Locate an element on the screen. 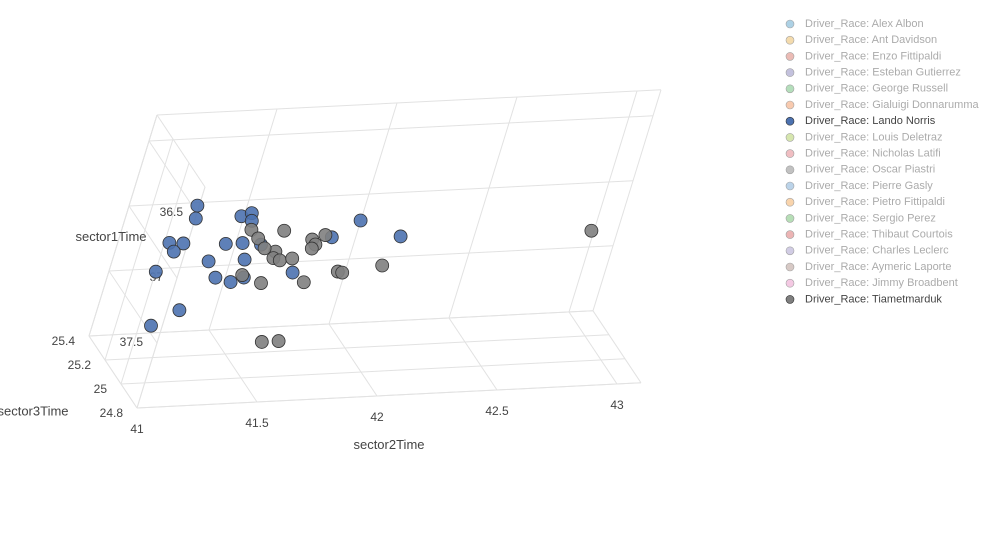 The image size is (992, 533). x-tick-label: 42 is located at coordinates (377, 417).